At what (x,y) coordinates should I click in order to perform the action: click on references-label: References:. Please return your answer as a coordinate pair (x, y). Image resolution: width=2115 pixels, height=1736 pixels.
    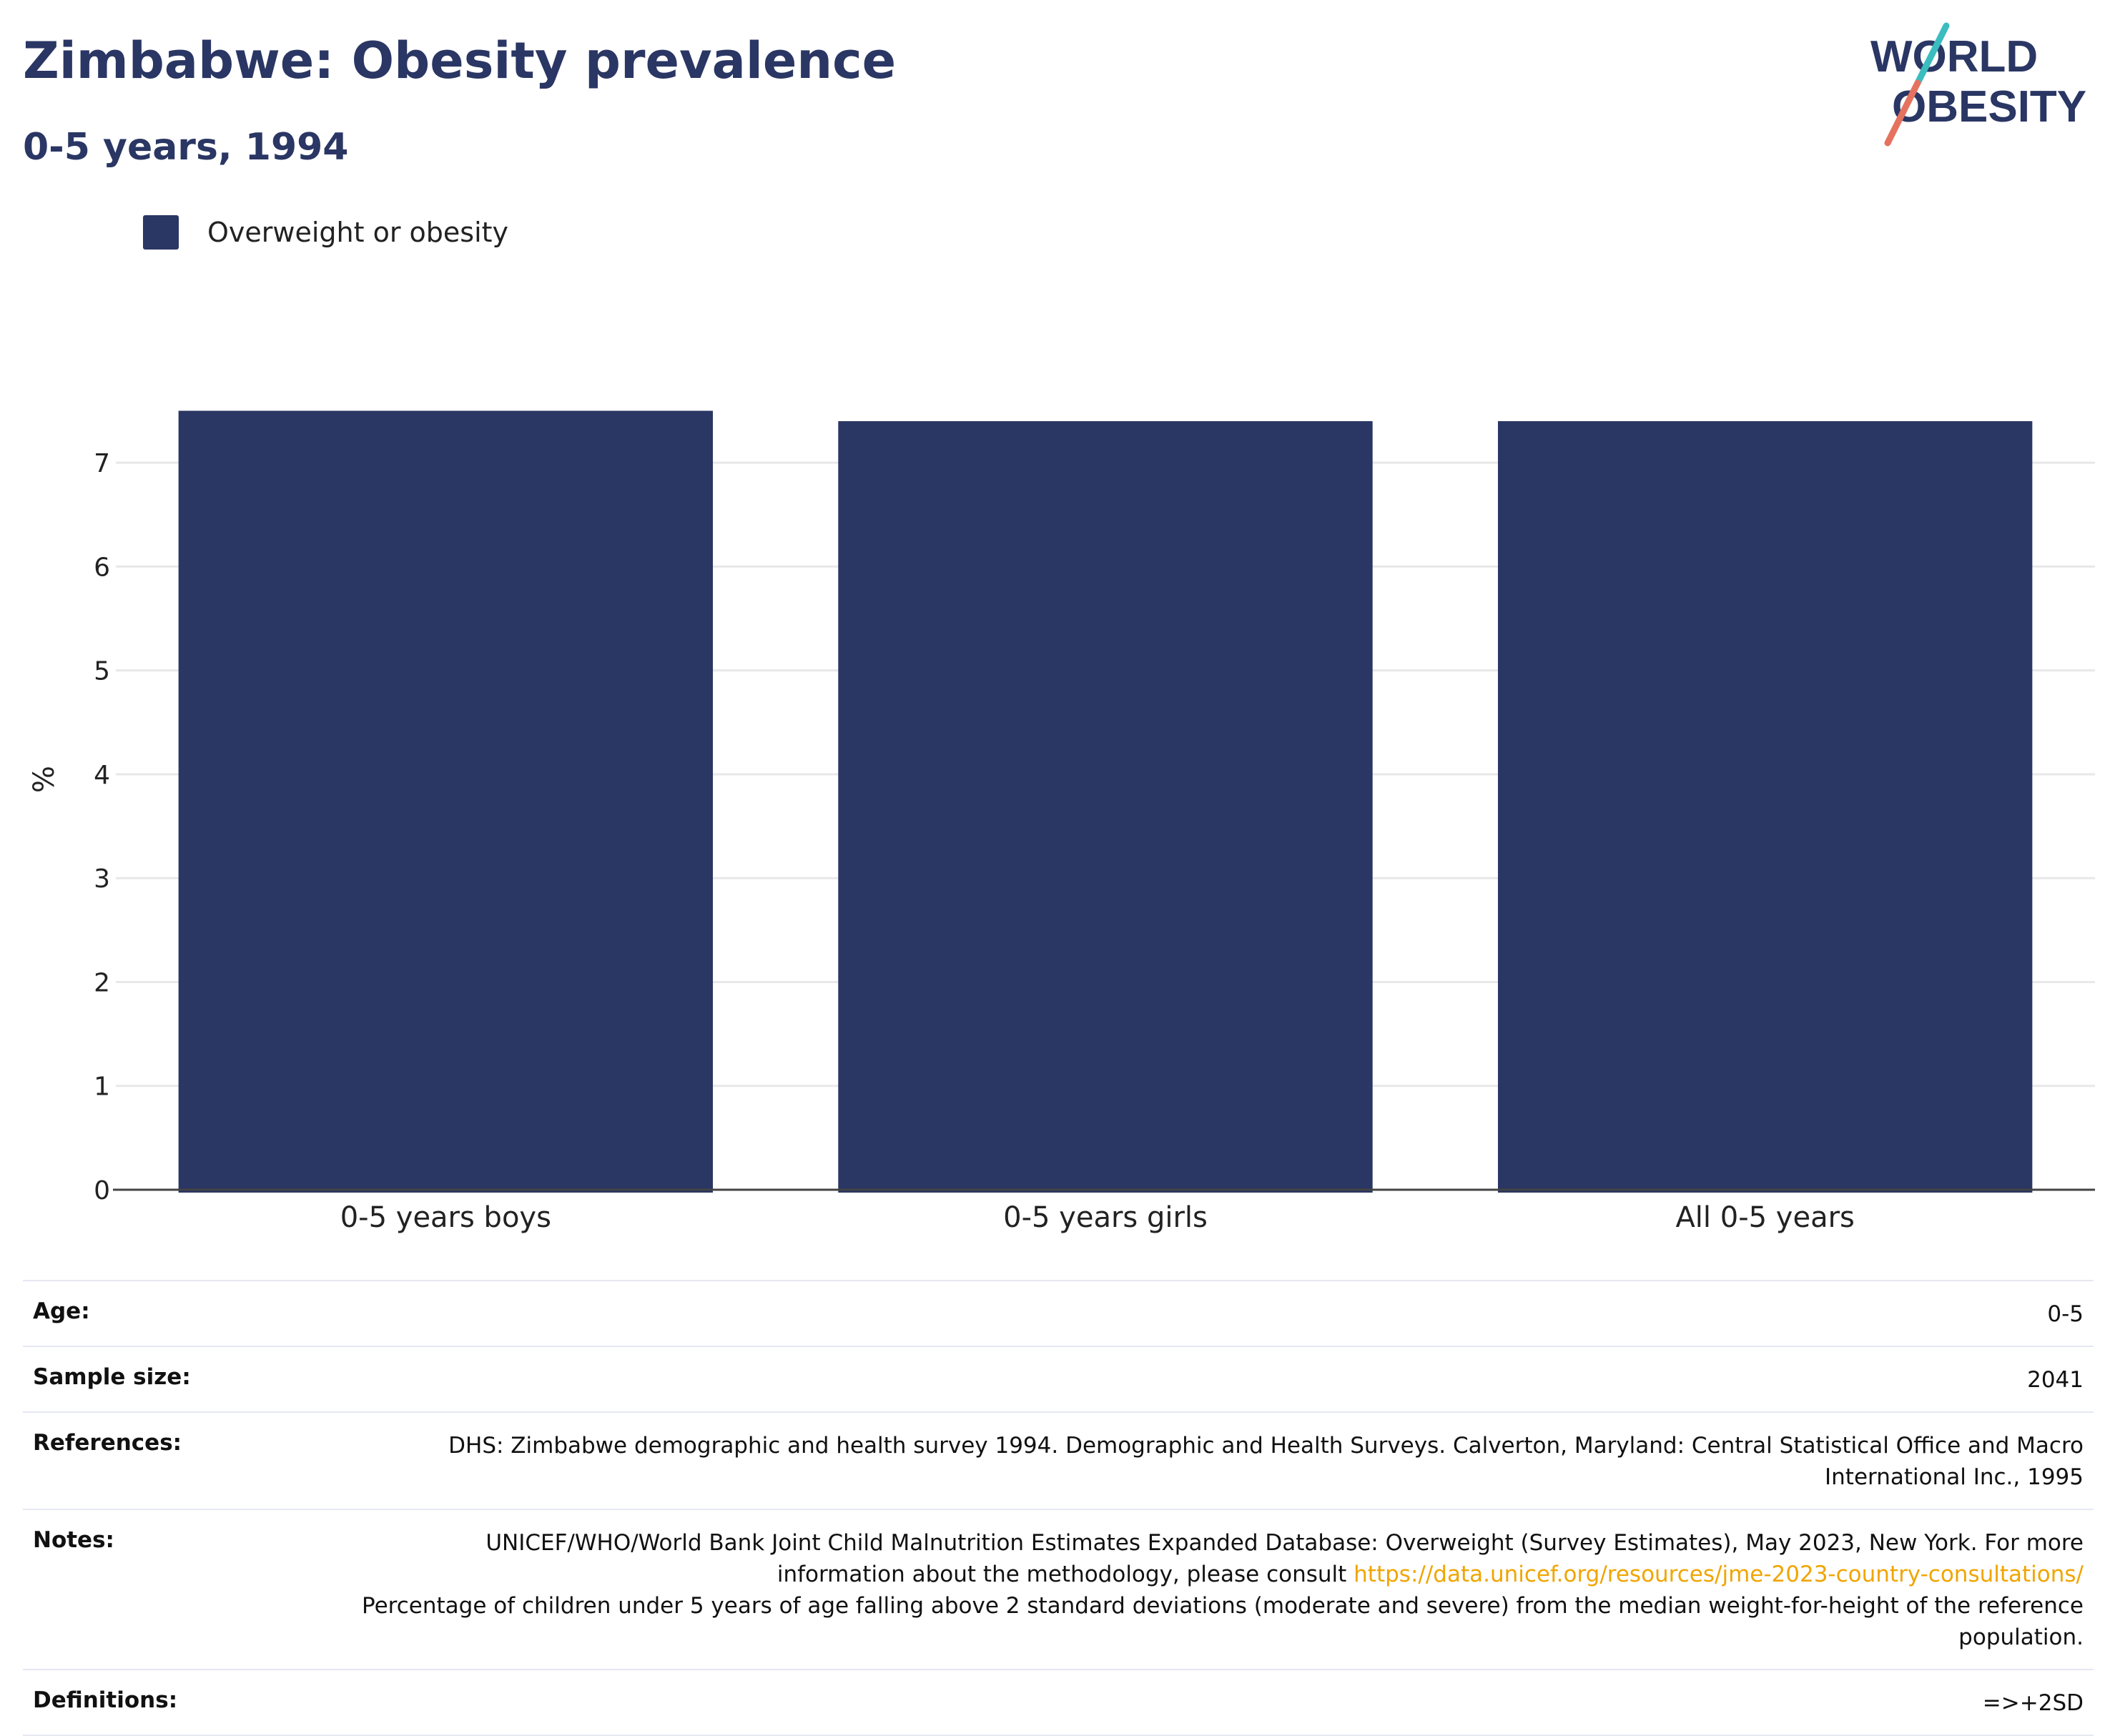
    Looking at the image, I should click on (108, 1443).